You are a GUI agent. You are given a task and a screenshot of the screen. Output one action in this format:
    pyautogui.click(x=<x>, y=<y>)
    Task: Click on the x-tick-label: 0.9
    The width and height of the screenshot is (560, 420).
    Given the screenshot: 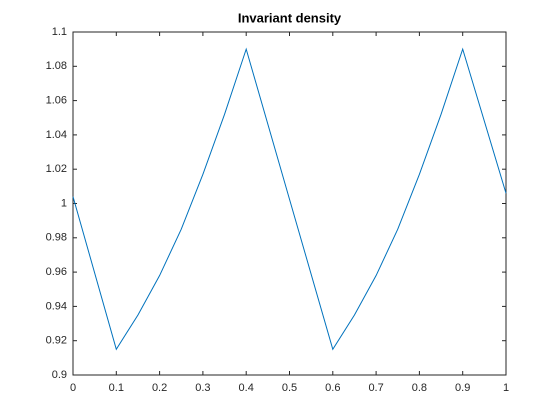 What is the action you would take?
    pyautogui.click(x=462, y=388)
    